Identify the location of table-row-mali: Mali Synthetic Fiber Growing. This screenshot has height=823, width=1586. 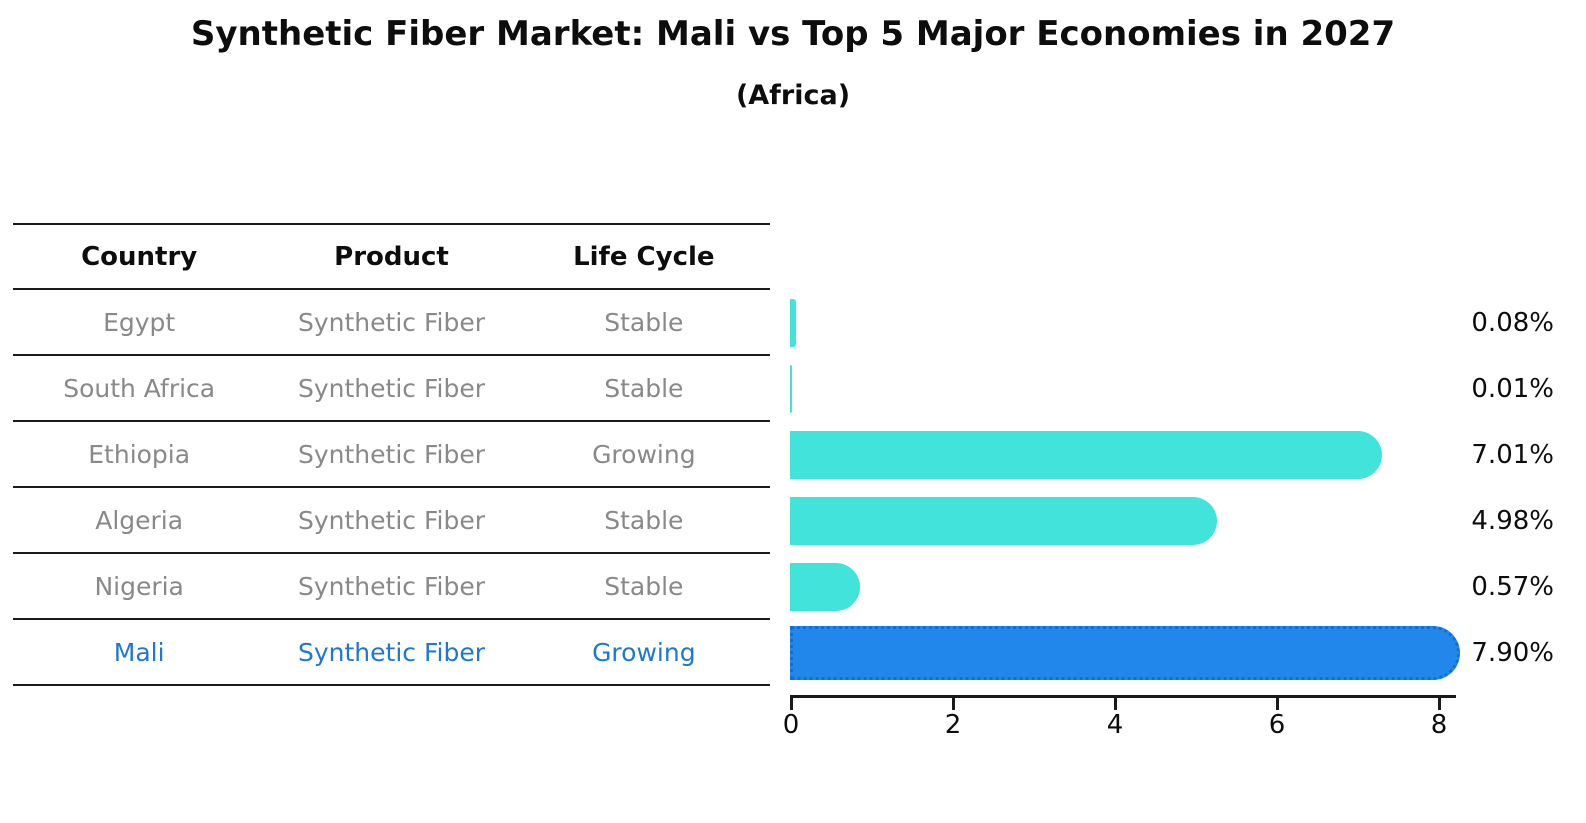
(391, 653).